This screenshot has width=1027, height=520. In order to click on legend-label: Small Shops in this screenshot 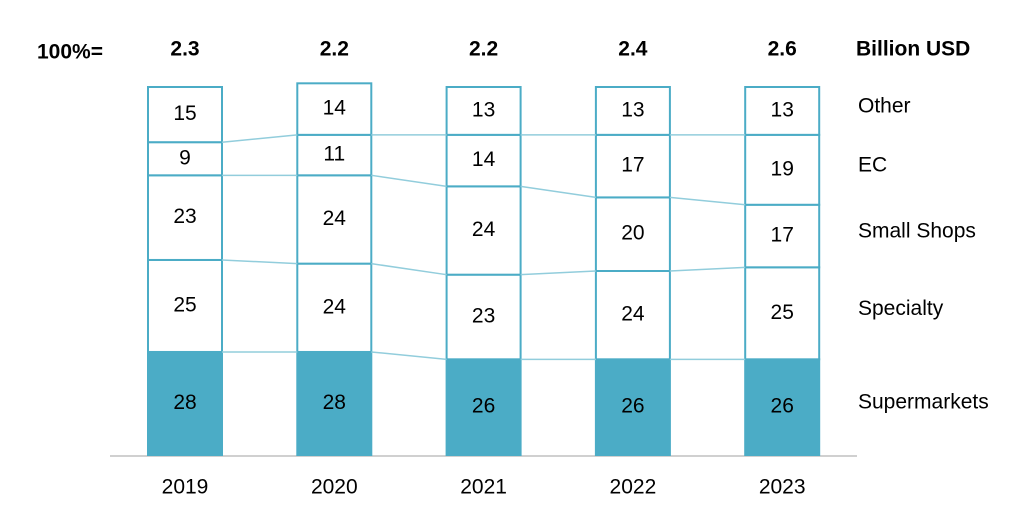, I will do `click(917, 231)`.